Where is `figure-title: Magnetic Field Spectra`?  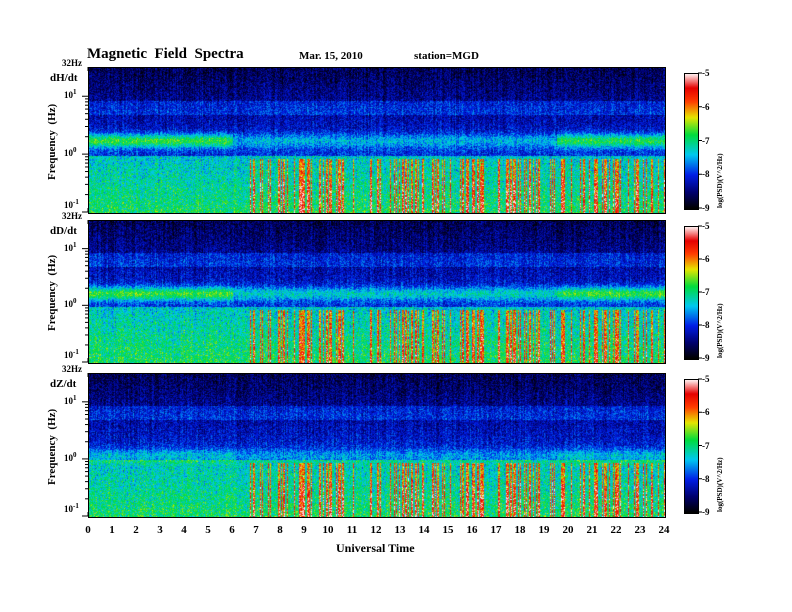 figure-title: Magnetic Field Spectra is located at coordinates (165, 54).